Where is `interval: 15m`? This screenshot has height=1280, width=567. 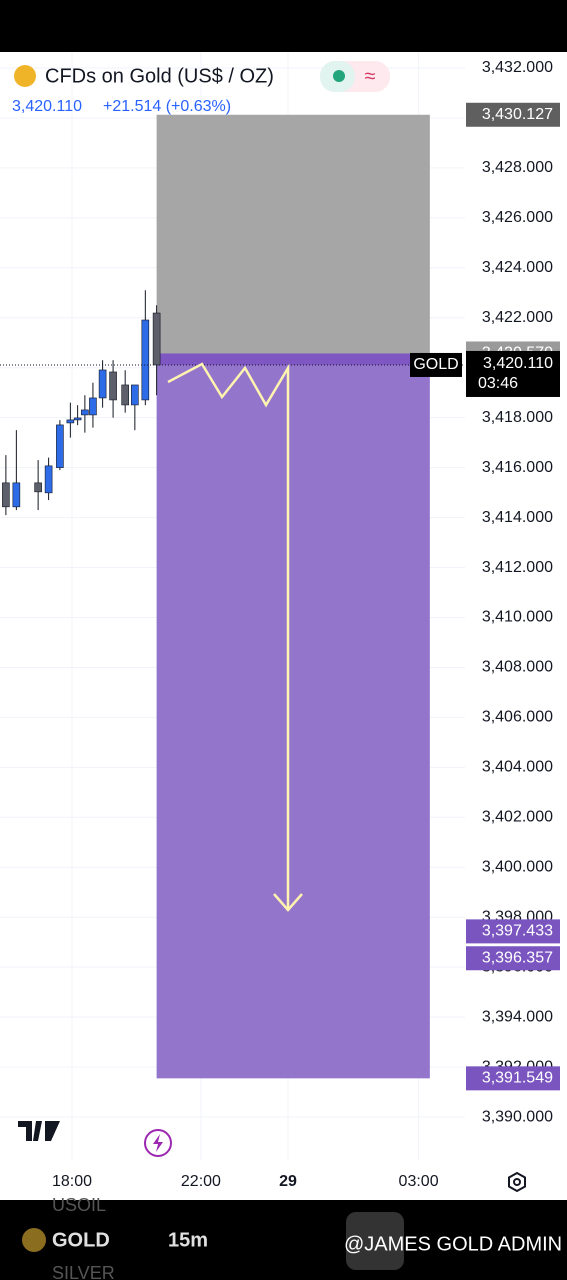
interval: 15m is located at coordinates (188, 1240).